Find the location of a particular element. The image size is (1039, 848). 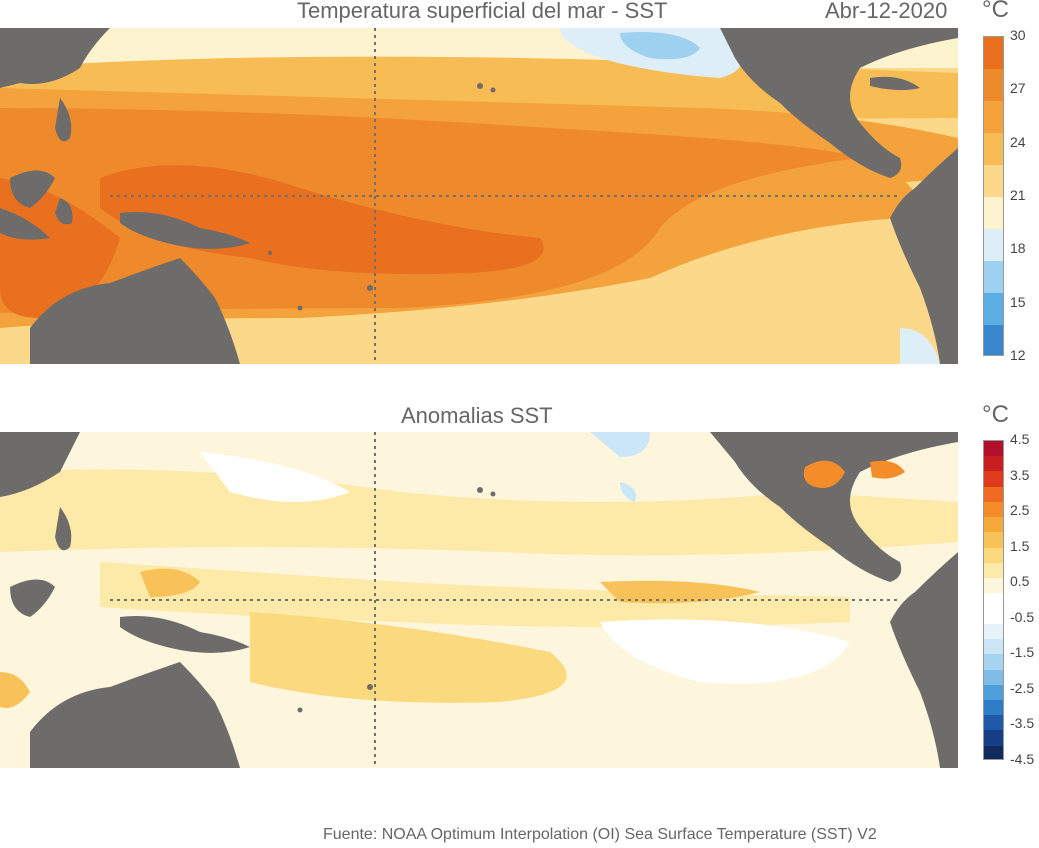

anomaly-map-title: Anomalias SST is located at coordinates (477, 415).